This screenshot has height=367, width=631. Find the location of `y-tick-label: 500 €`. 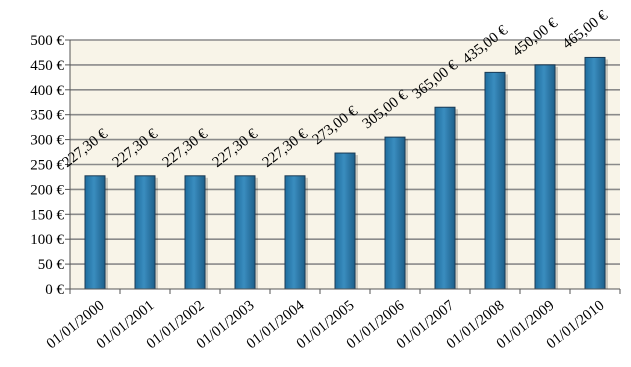

y-tick-label: 500 € is located at coordinates (47, 41).